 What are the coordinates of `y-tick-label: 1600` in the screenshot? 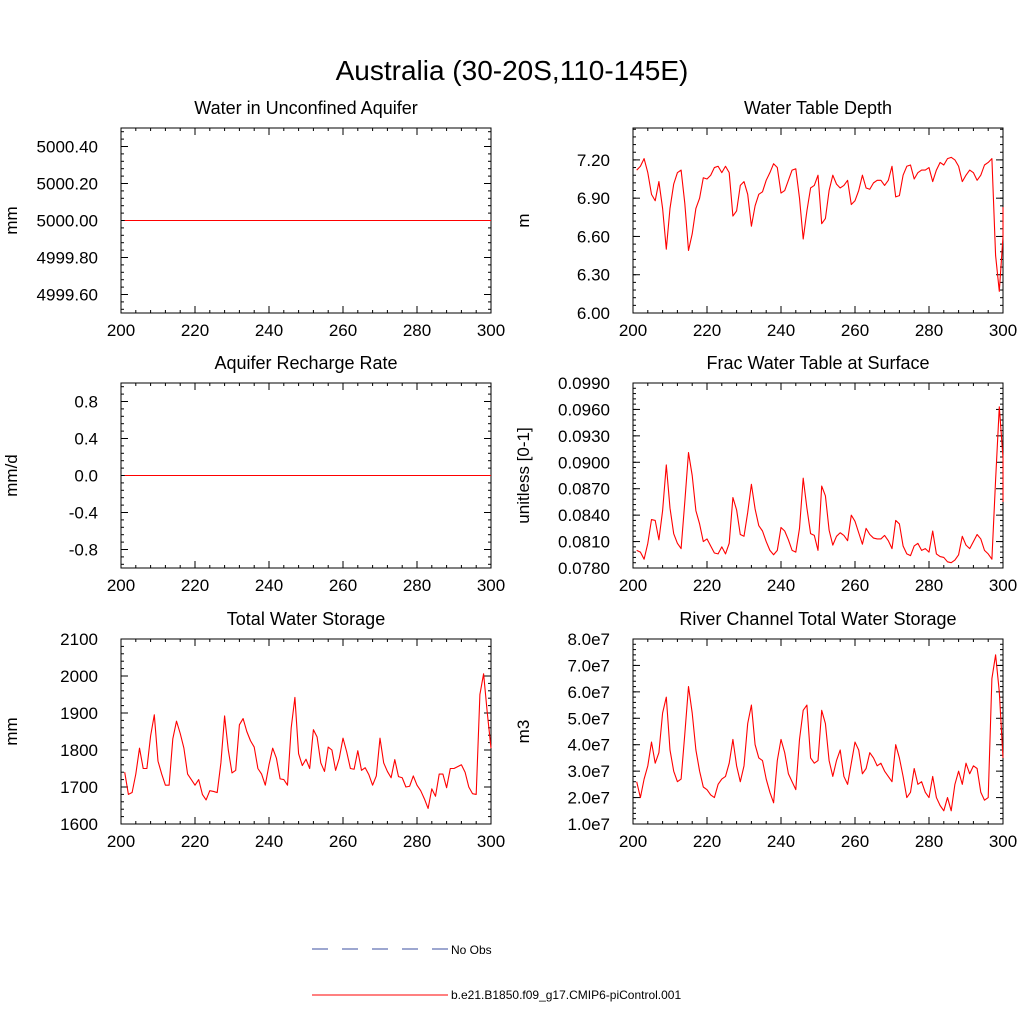 It's located at (79, 824).